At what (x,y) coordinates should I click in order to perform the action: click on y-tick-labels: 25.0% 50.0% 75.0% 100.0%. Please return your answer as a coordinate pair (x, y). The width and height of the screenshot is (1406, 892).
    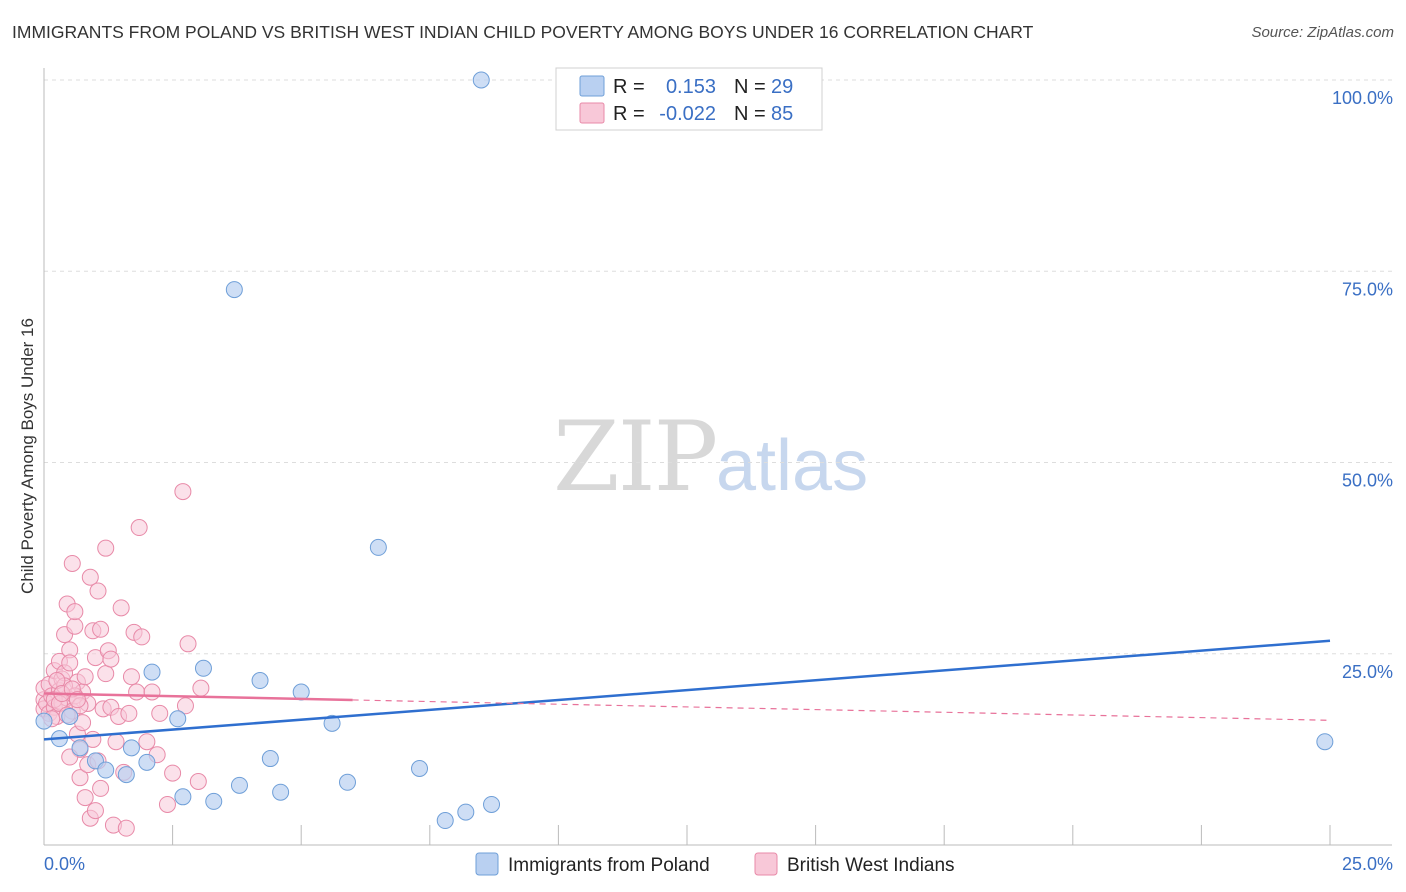
    Looking at the image, I should click on (1362, 385).